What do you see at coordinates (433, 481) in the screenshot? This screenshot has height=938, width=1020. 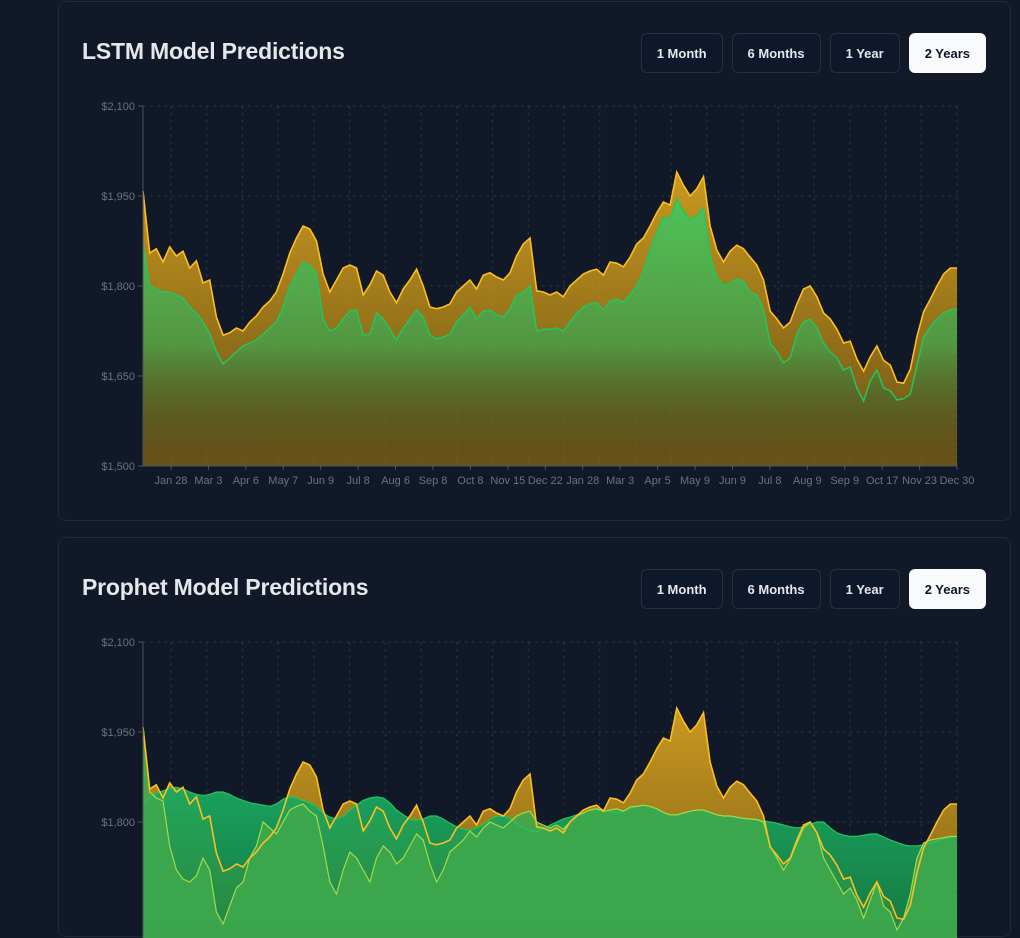 I see `x-tick-label: Sep 8` at bounding box center [433, 481].